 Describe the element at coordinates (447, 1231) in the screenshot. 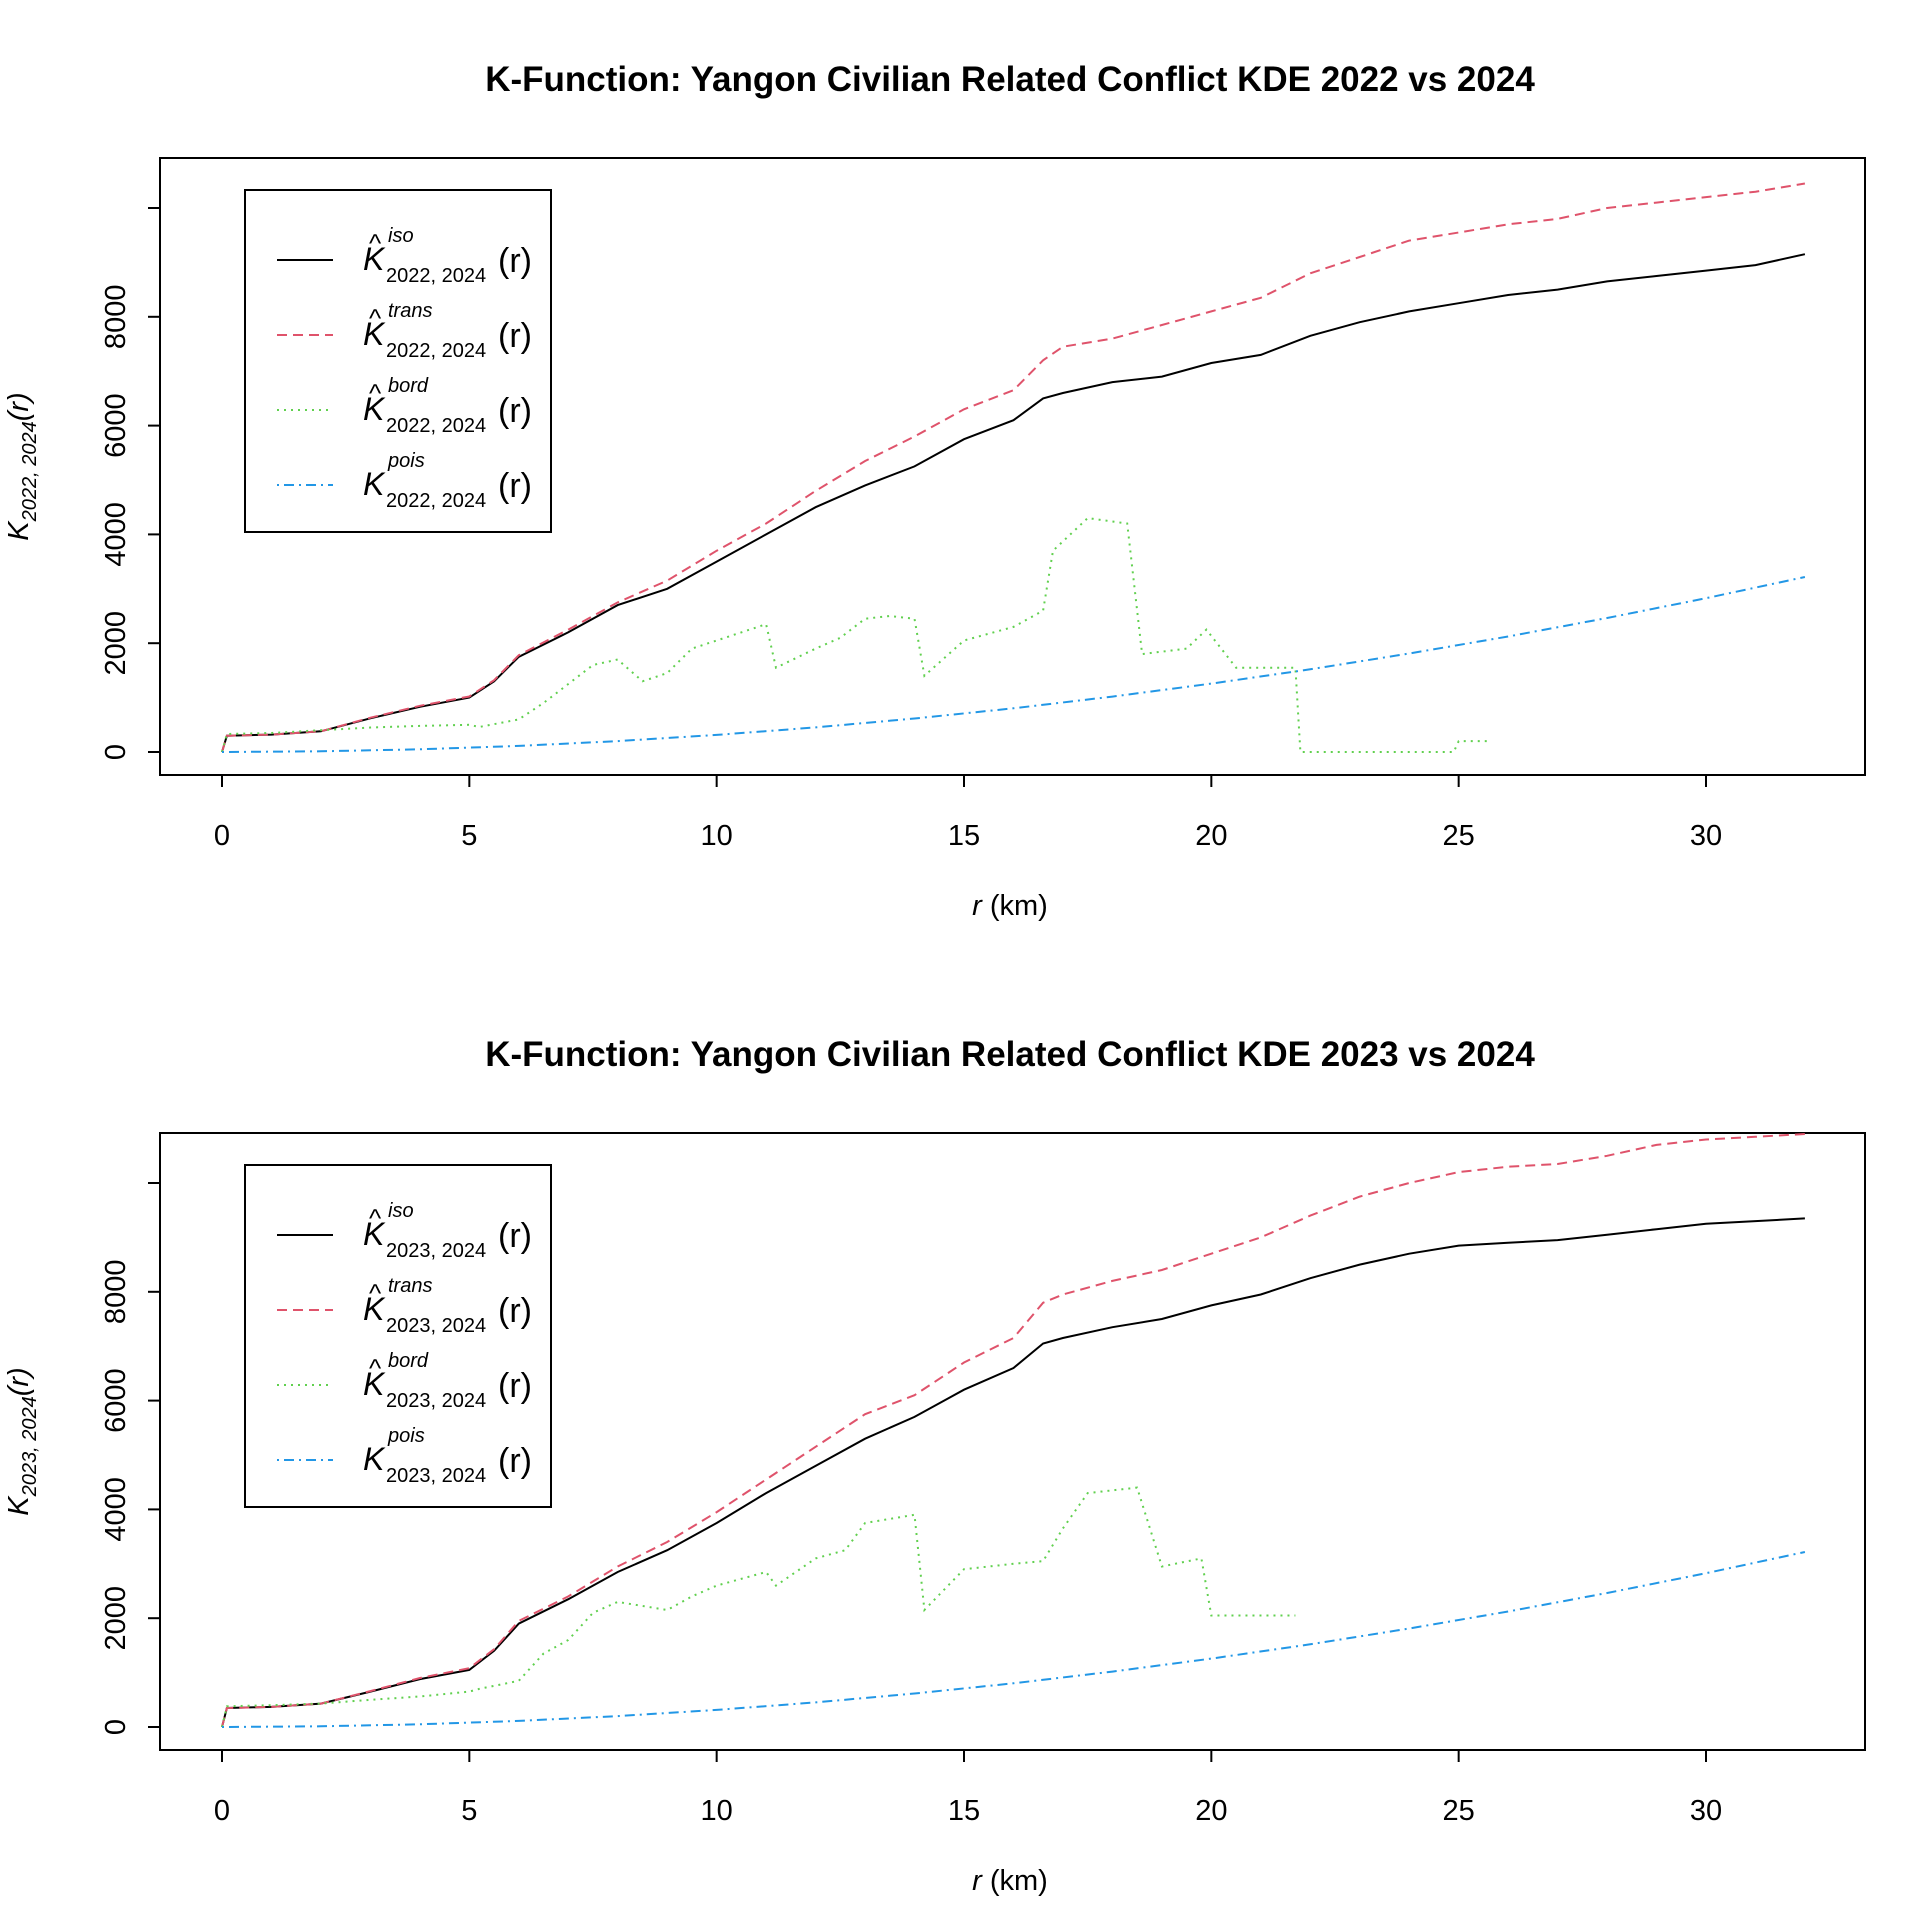

I see `legend-item-iso: K^ iso 2023, 2024 (r)` at that location.